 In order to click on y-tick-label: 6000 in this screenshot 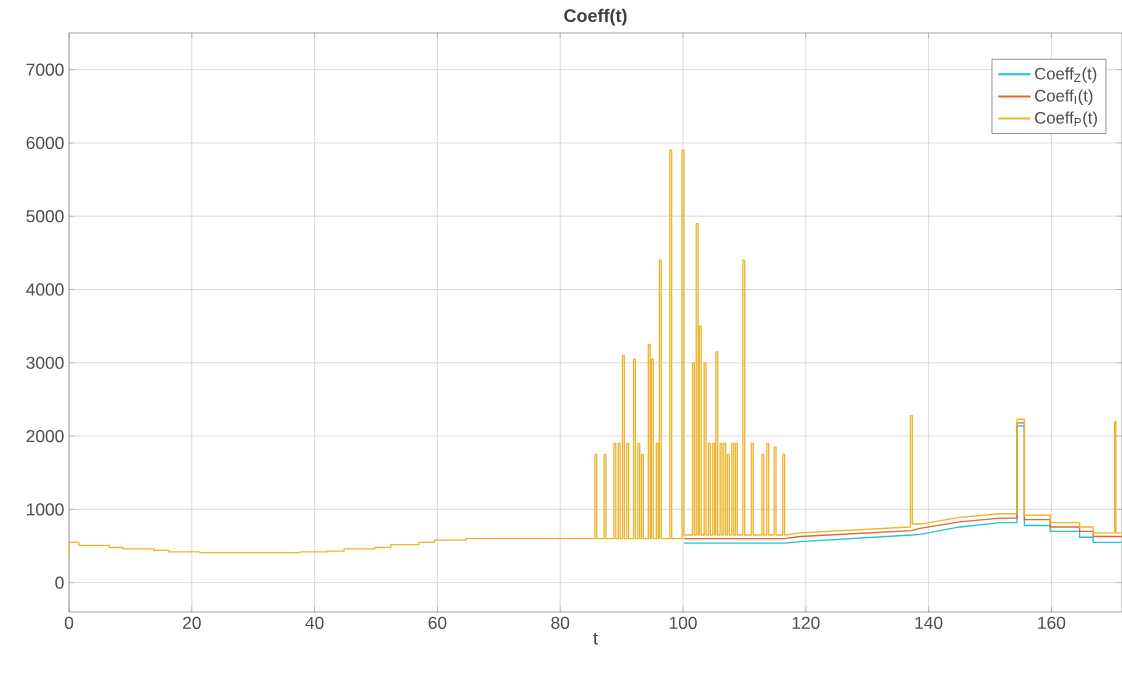, I will do `click(45, 143)`.